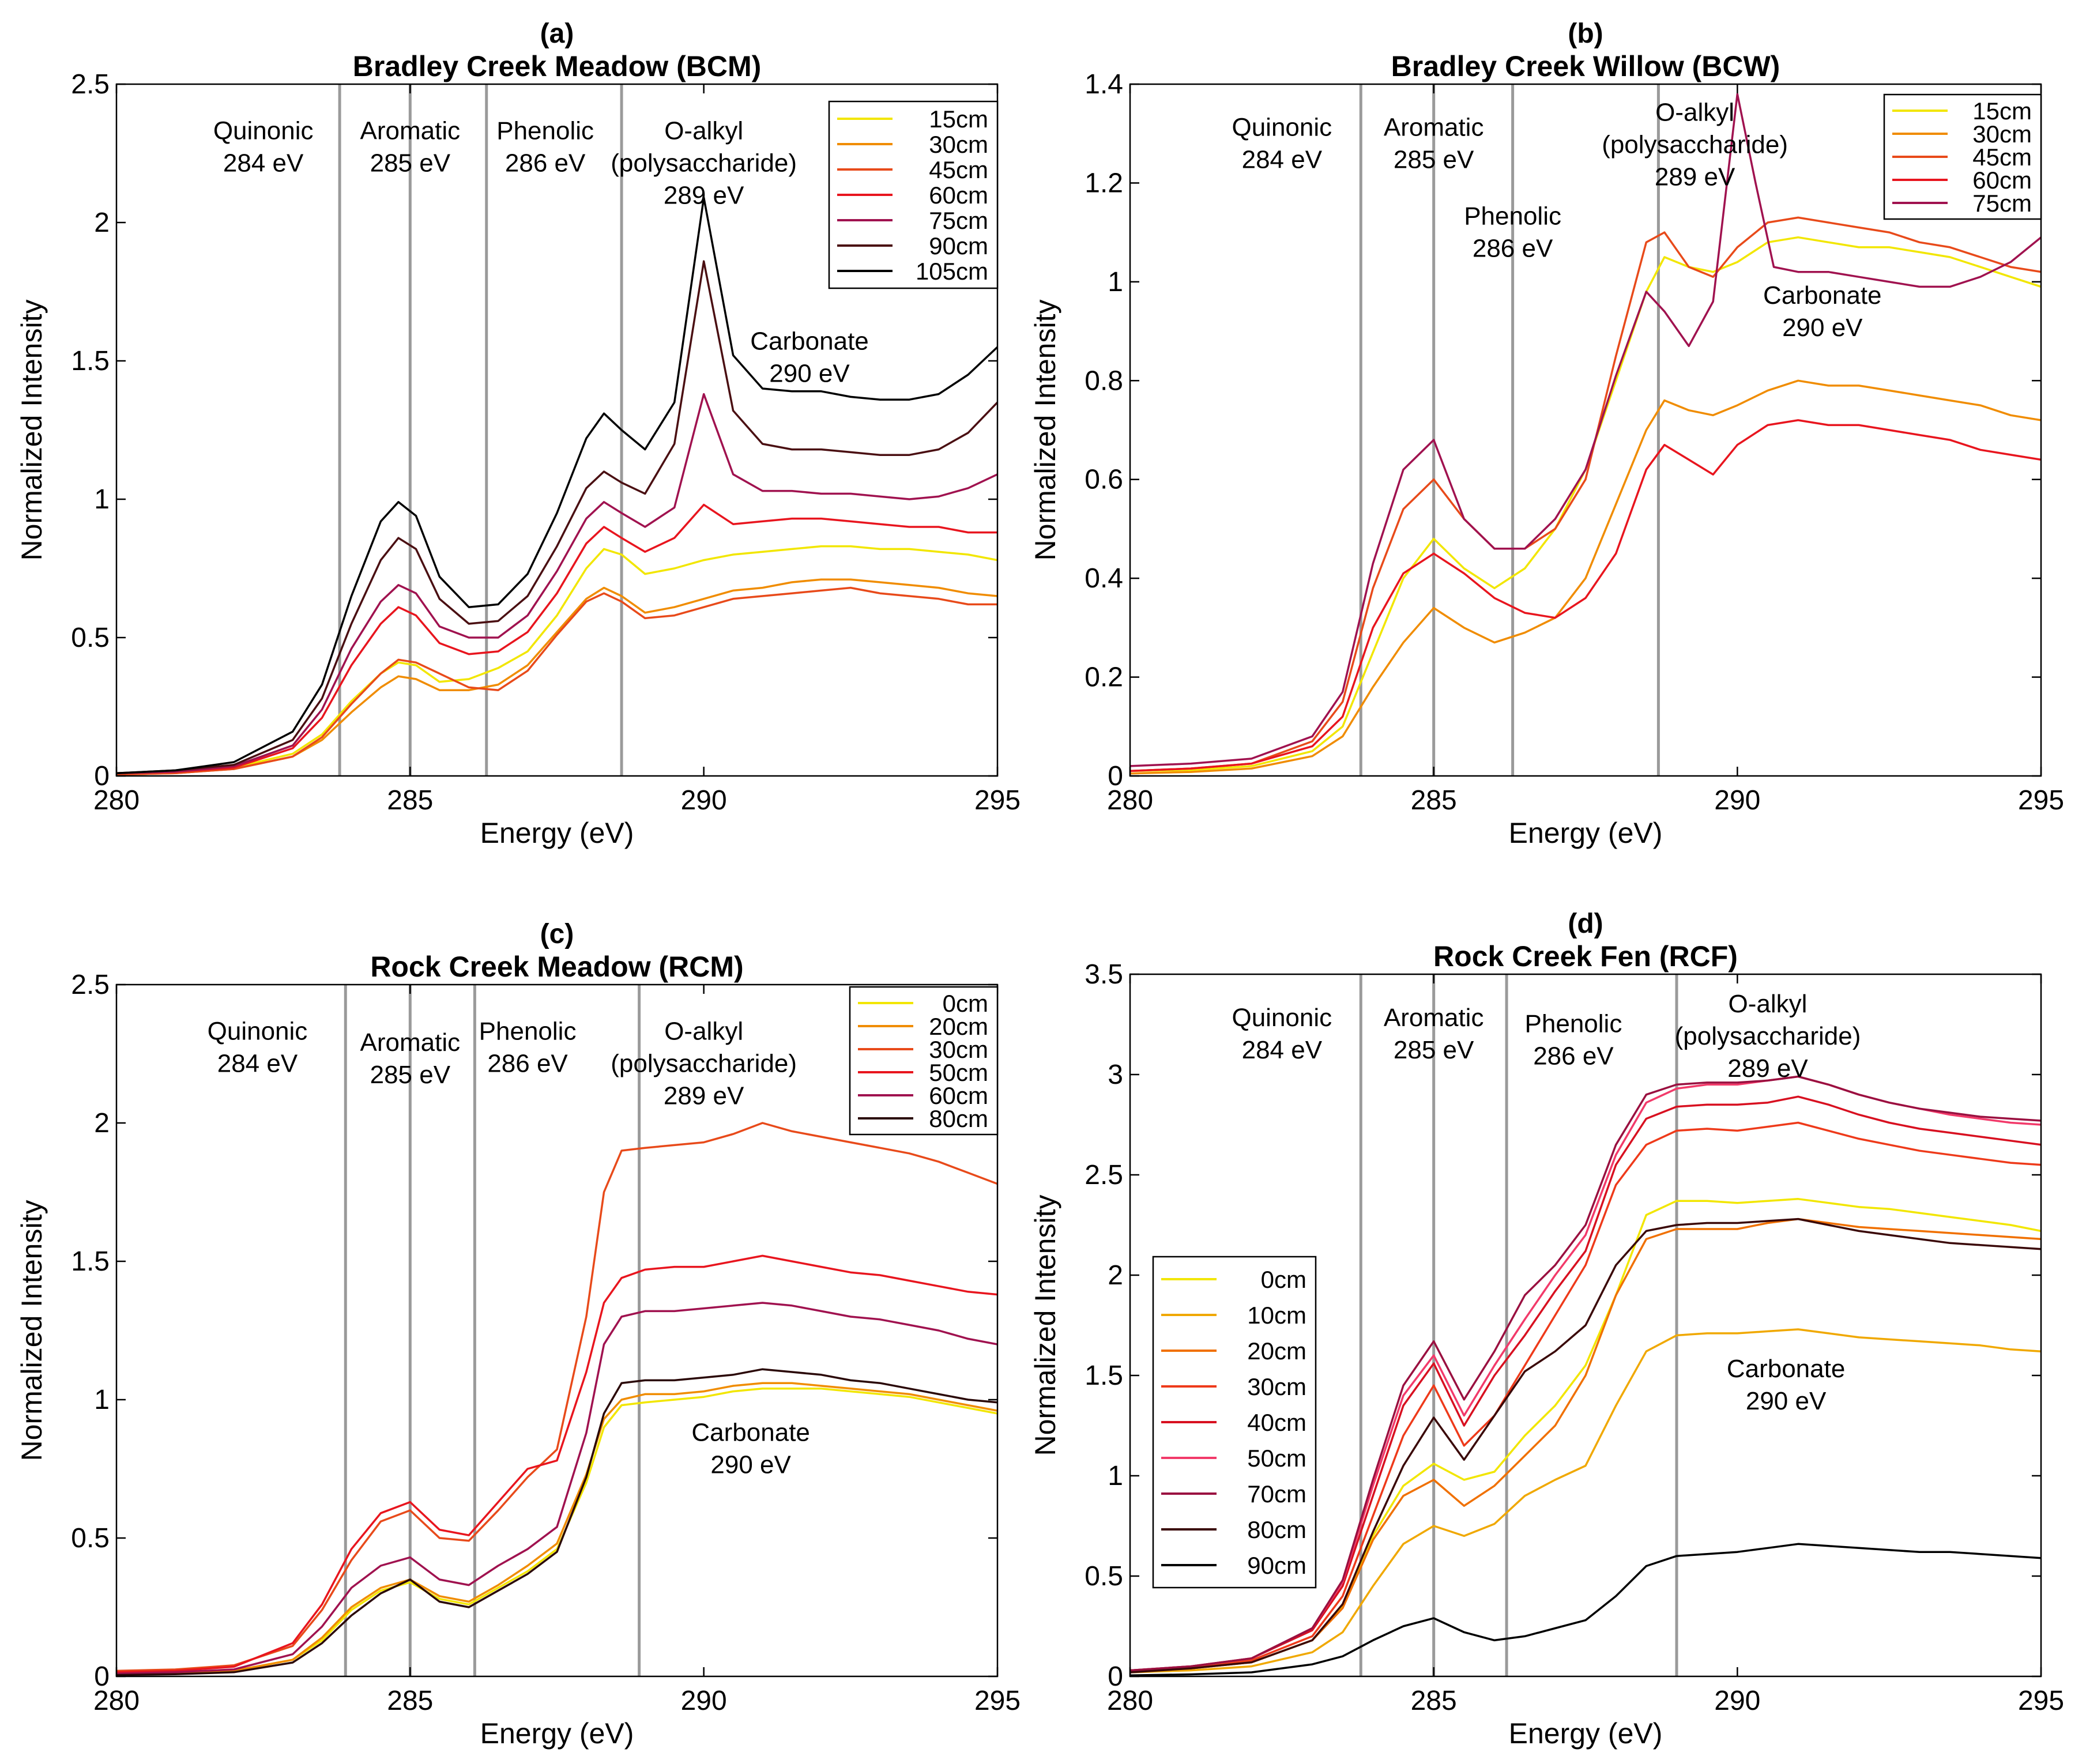 The image size is (2086, 1764). Describe the element at coordinates (1104, 480) in the screenshot. I see `y-tick-label: 0.6` at that location.